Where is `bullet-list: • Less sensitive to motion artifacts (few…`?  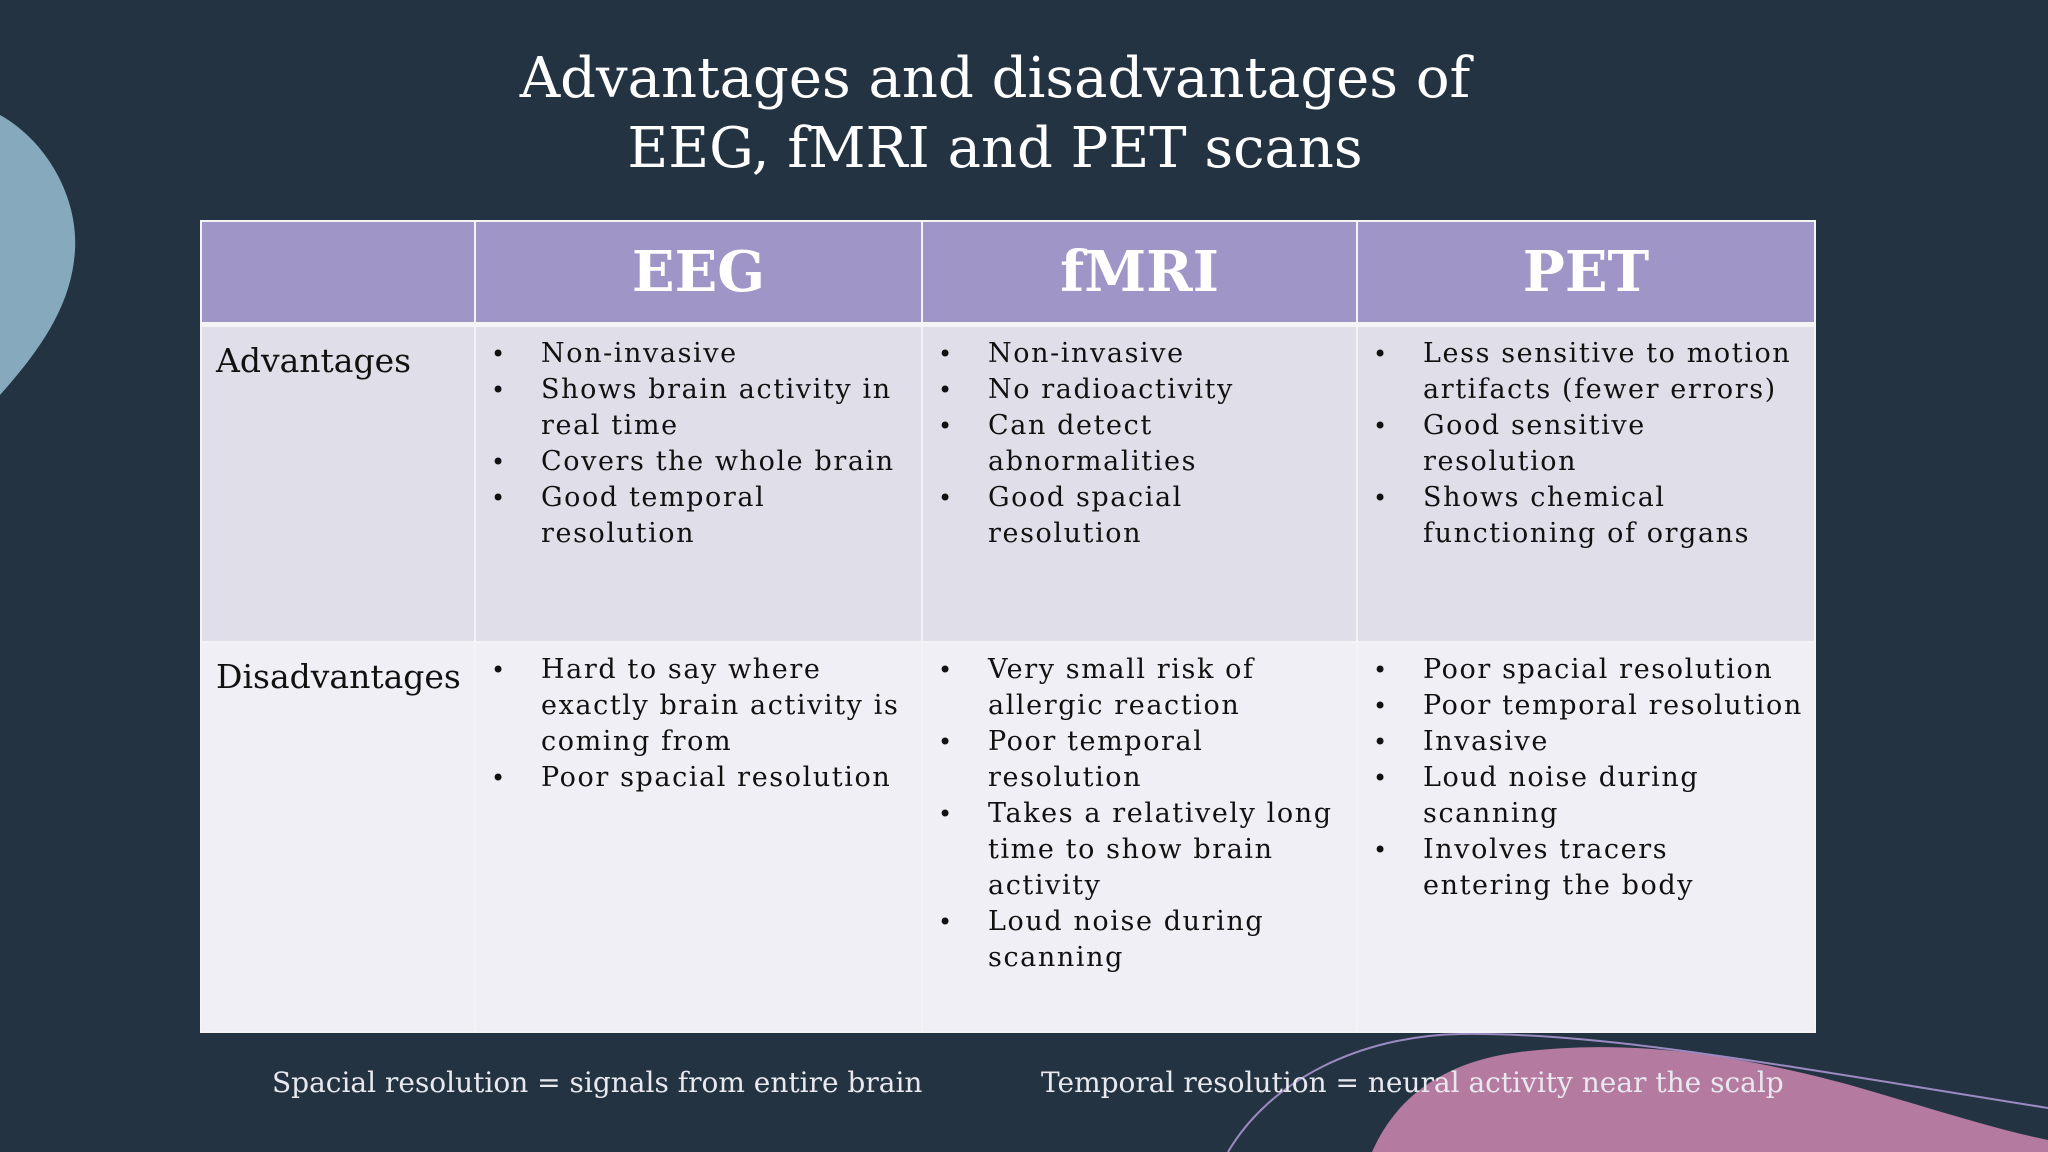
bullet-list: • Less sensitive to motion artifacts (few… is located at coordinates (1586, 440).